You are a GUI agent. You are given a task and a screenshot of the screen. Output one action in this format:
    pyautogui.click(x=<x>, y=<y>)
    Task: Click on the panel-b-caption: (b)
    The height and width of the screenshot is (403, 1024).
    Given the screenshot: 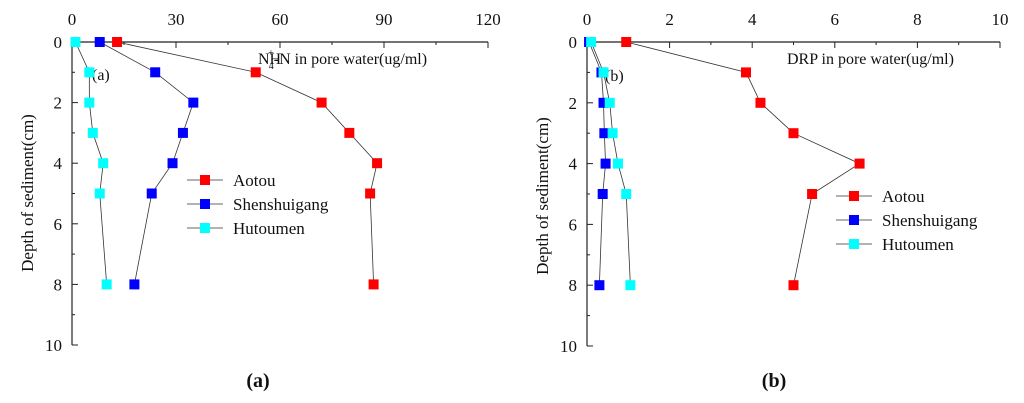 What is the action you would take?
    pyautogui.click(x=774, y=381)
    